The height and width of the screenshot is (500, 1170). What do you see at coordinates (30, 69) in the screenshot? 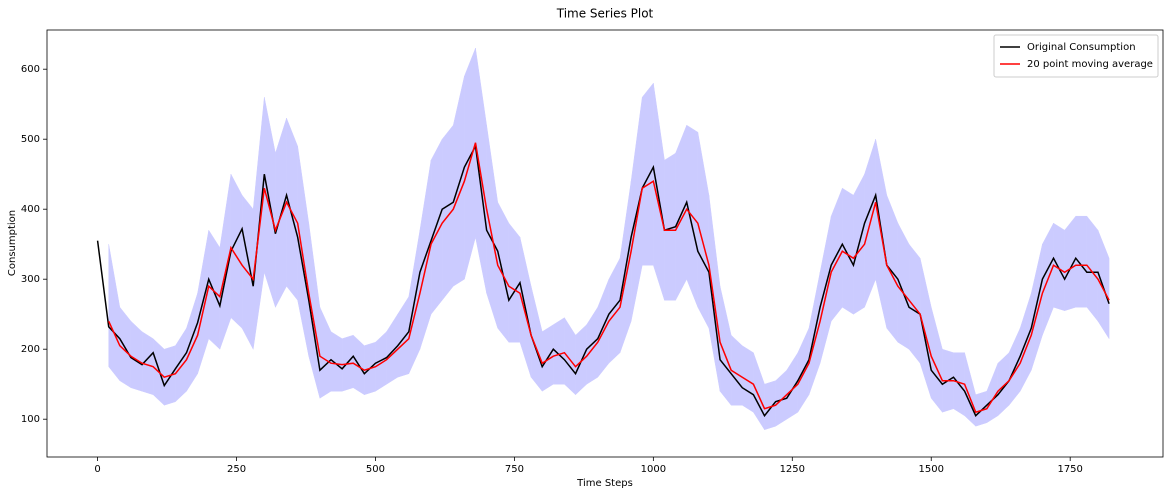
I see `y-tick-label: 600` at bounding box center [30, 69].